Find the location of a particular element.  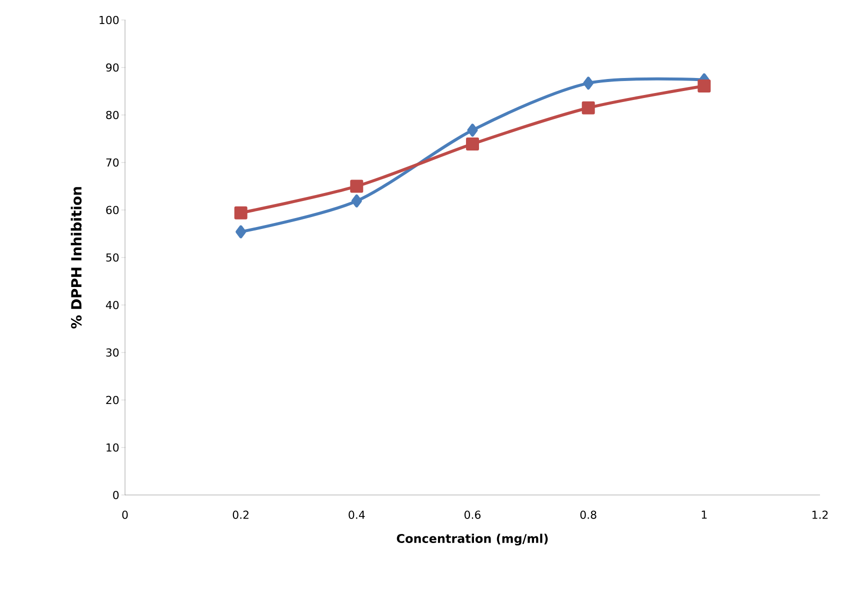

y-tick-label: 60 is located at coordinates (112, 210).